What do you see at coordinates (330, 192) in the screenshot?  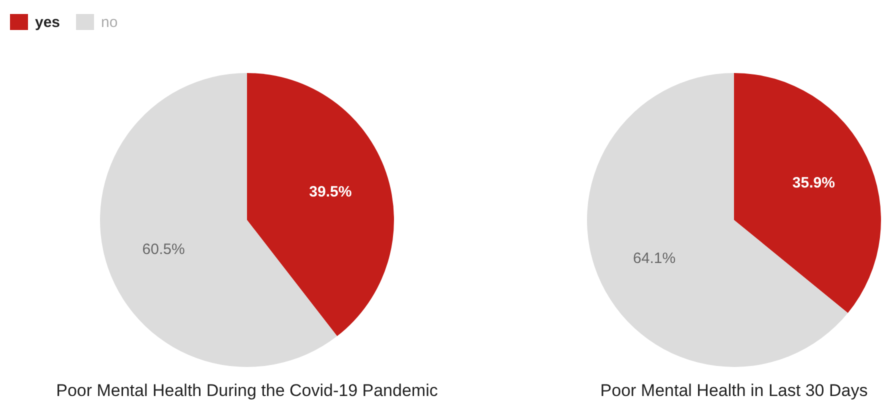 I see `data-label: 39.5%` at bounding box center [330, 192].